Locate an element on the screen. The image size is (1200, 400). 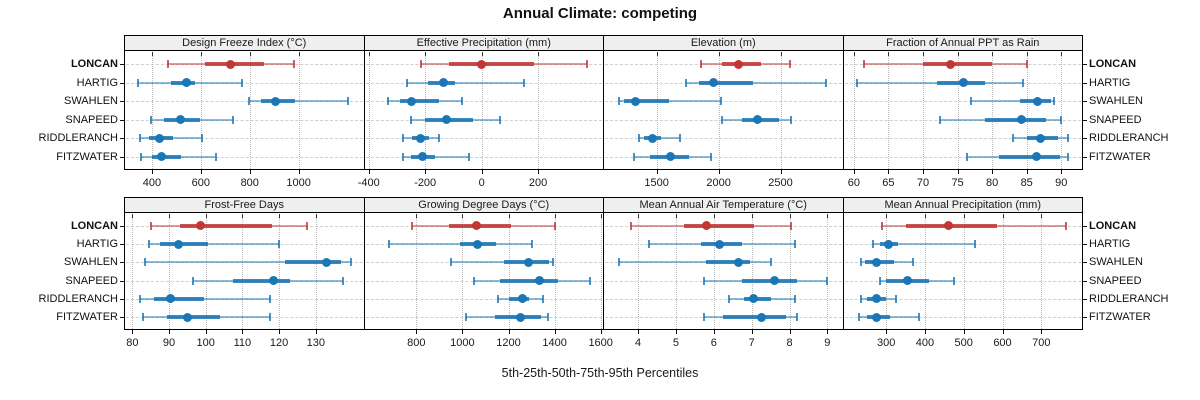
axis-tick-label: 600 is located at coordinates (200, 183).